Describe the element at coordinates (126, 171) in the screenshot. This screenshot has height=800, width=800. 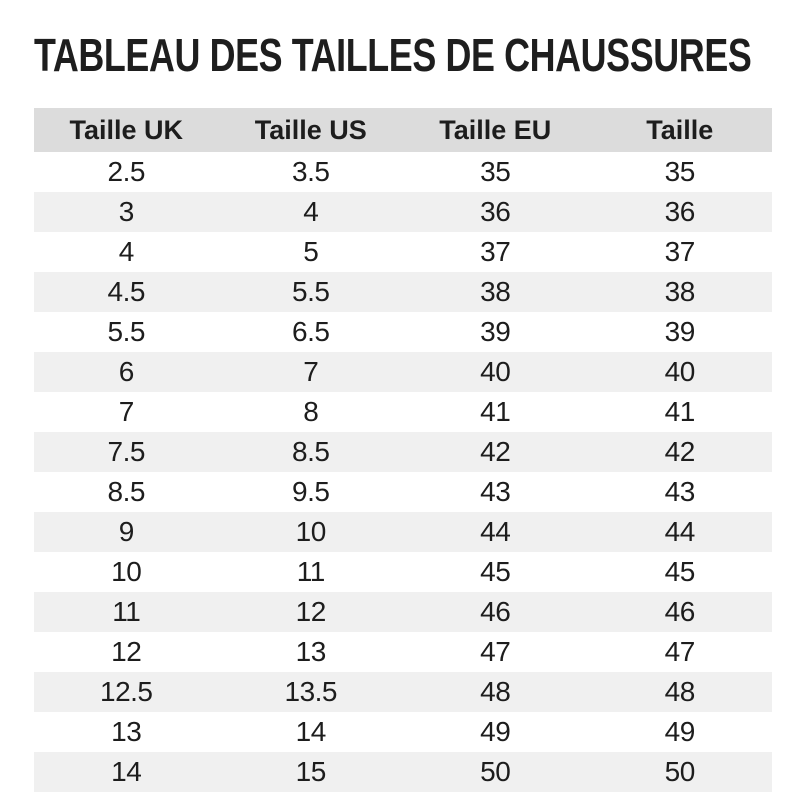
I see `size-cell: 2.5` at that location.